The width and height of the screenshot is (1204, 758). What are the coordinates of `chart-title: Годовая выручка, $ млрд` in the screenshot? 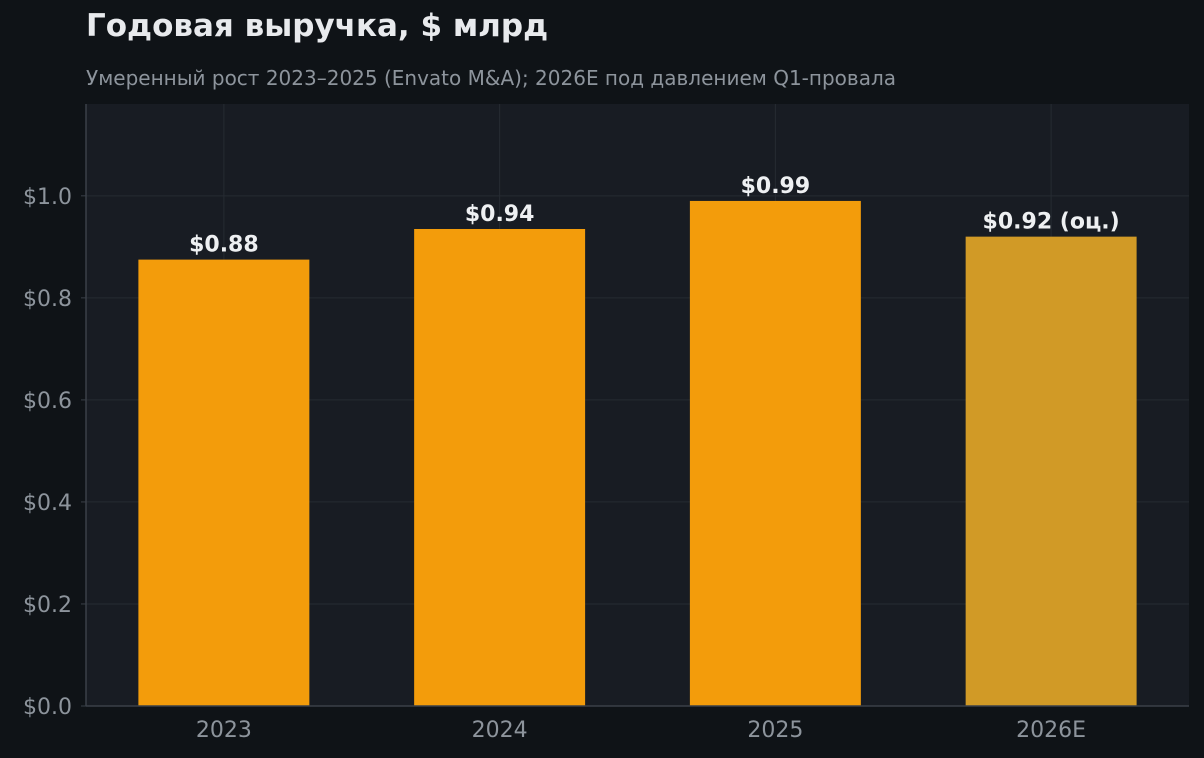 It's located at (317, 26).